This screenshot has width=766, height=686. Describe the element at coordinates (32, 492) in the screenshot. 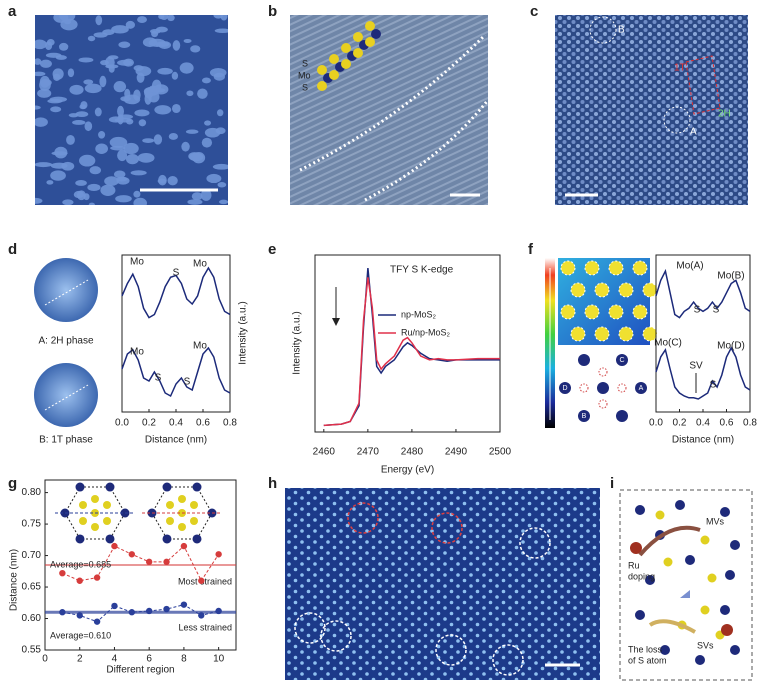

I see `y-tick-label: 0.80` at that location.